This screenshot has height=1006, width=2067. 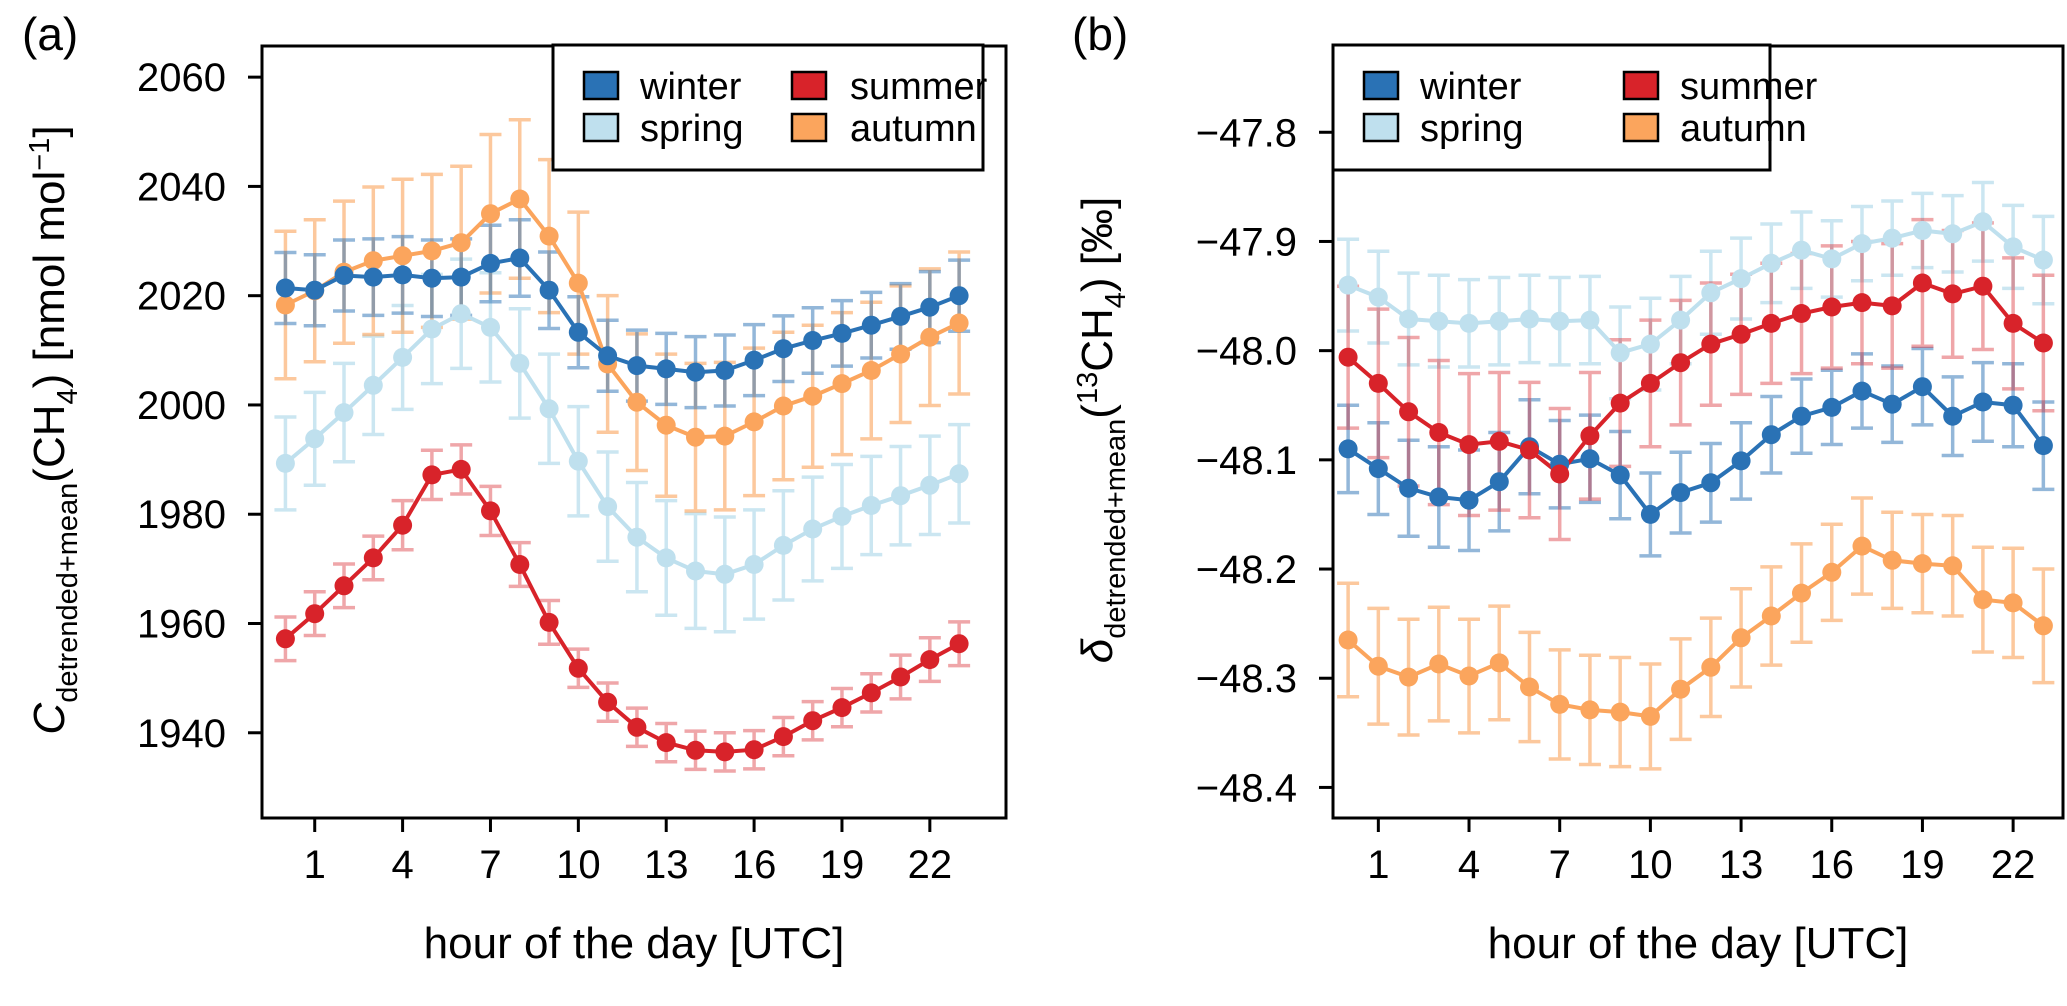 I want to click on y-axis-title-segment: C, so click(x=49, y=718).